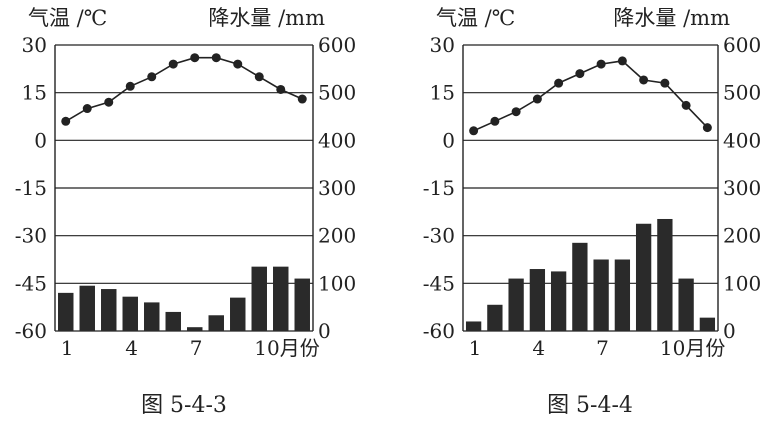  What do you see at coordinates (590, 405) in the screenshot?
I see `figure-caption: 图 5-4-4` at bounding box center [590, 405].